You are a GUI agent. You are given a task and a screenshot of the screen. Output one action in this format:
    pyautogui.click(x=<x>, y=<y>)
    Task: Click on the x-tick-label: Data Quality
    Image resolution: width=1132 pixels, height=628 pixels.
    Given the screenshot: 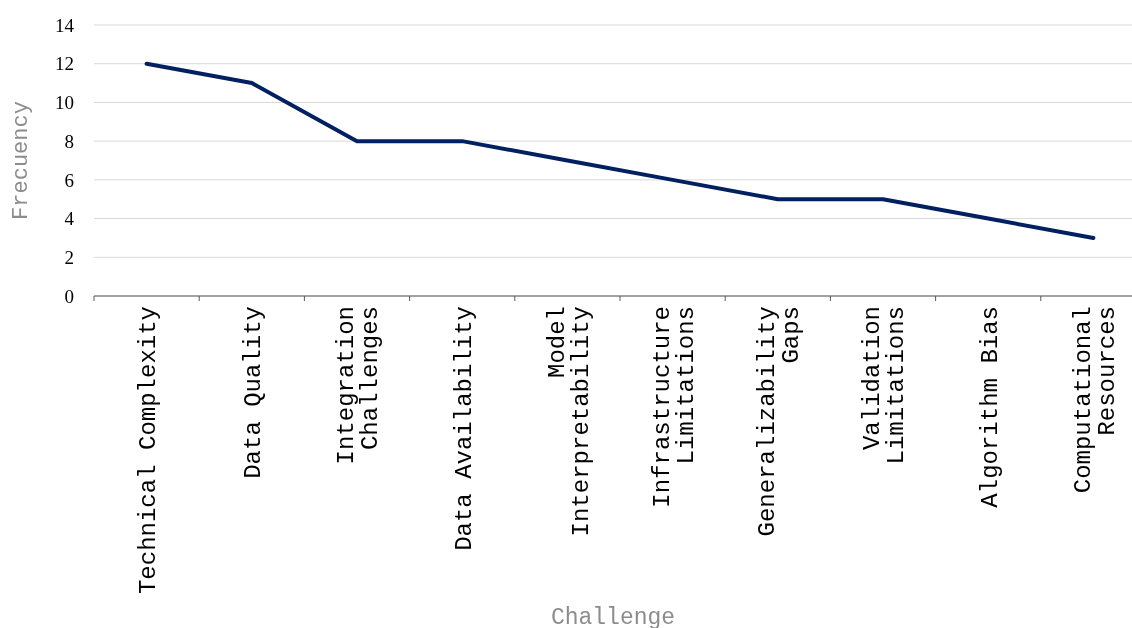 What is the action you would take?
    pyautogui.click(x=254, y=392)
    